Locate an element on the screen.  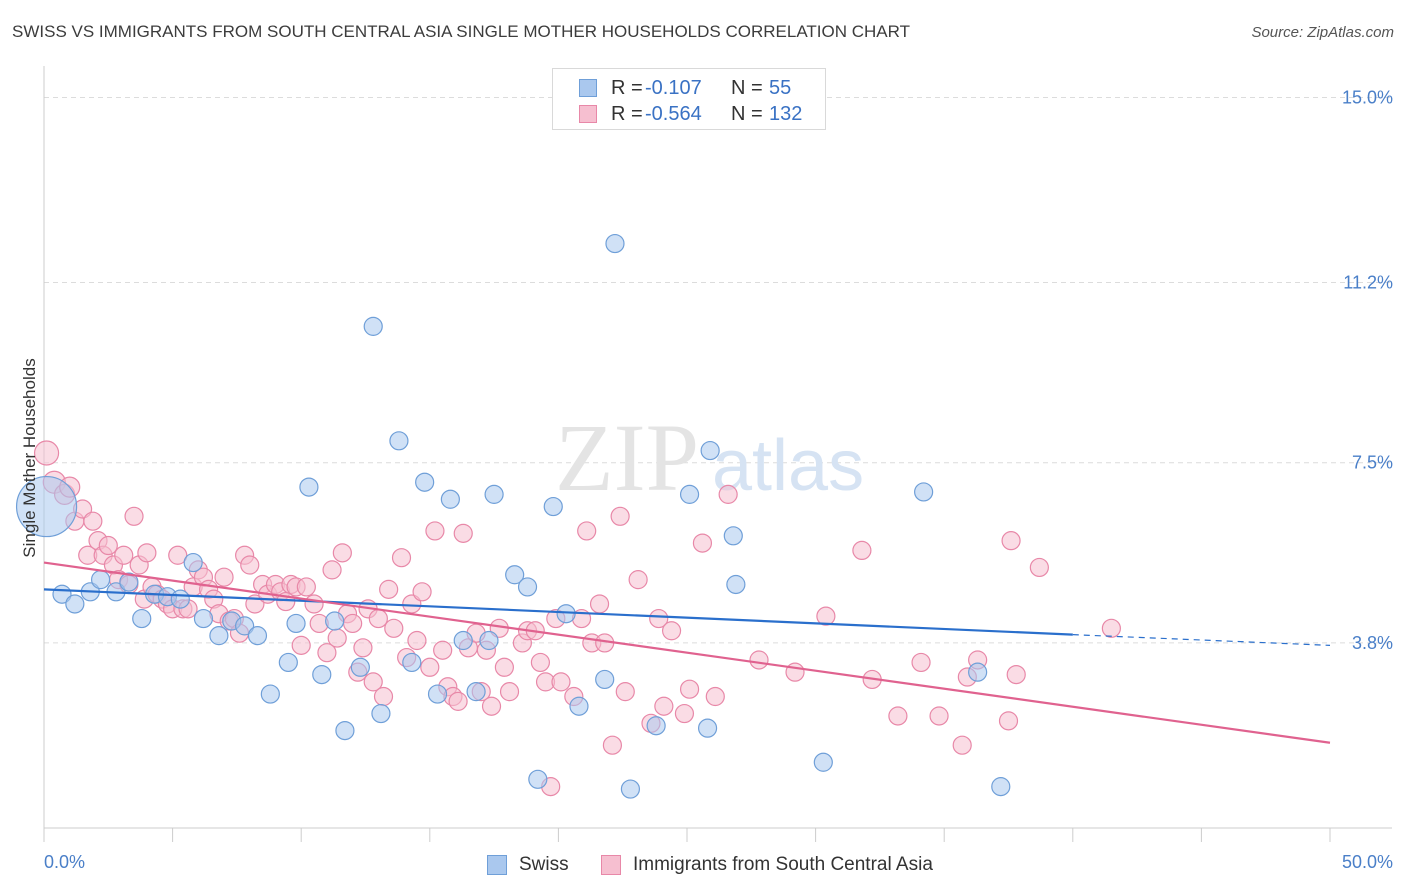
n-value: 55 is located at coordinates (780, 88).